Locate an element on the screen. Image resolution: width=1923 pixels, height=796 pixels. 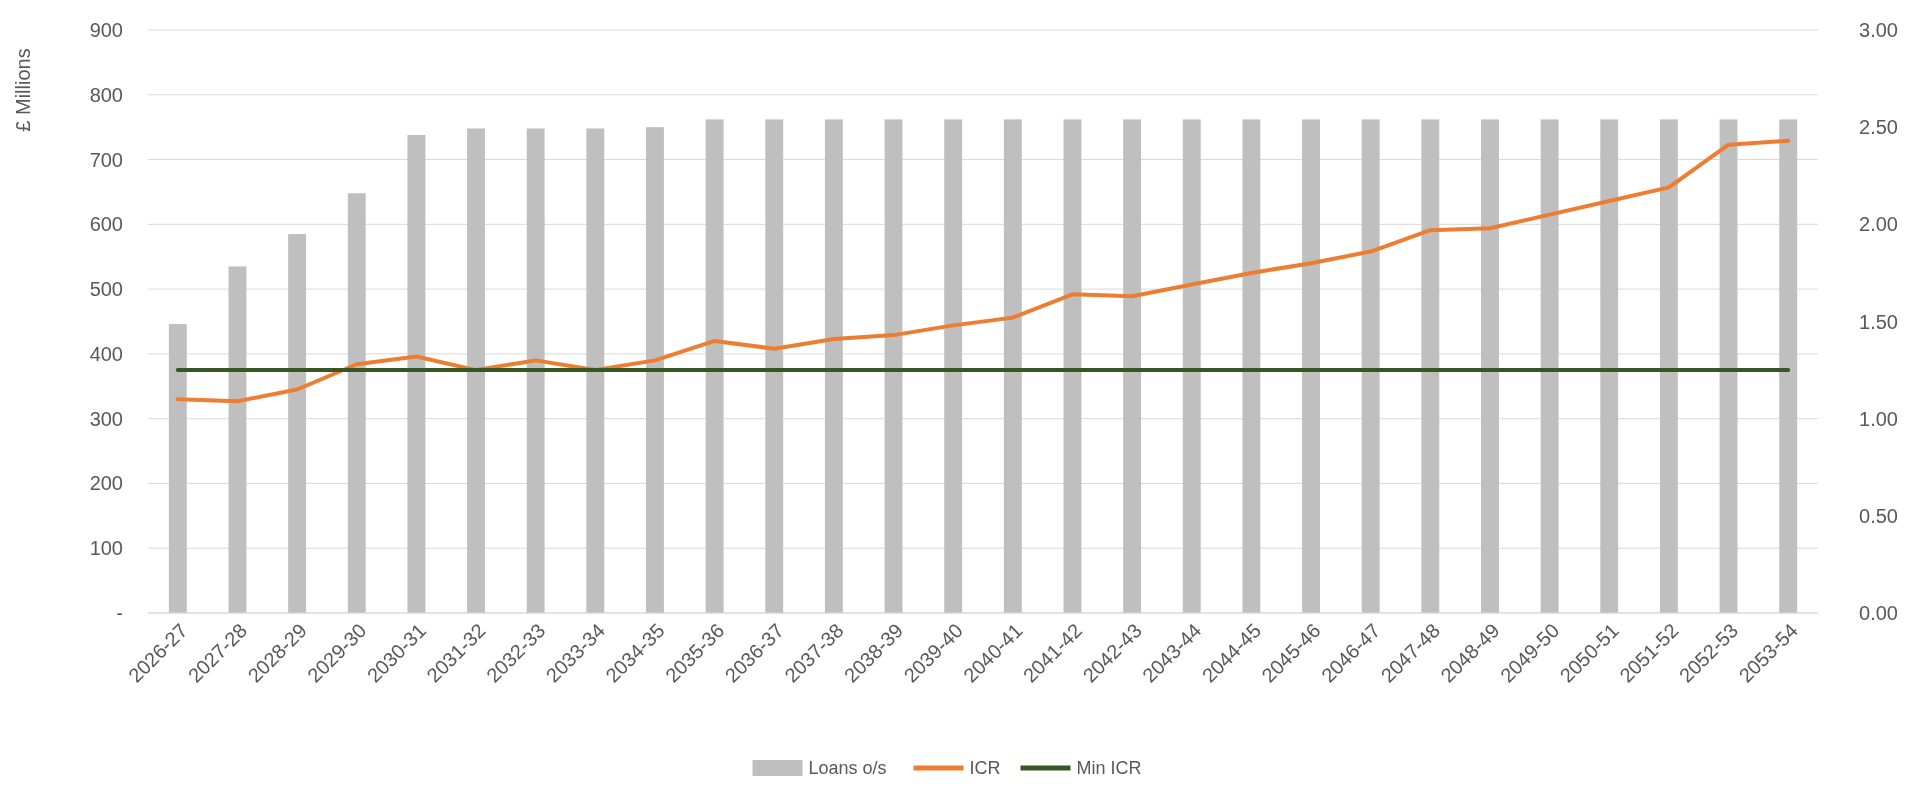
y-tick-label: 200 is located at coordinates (106, 483).